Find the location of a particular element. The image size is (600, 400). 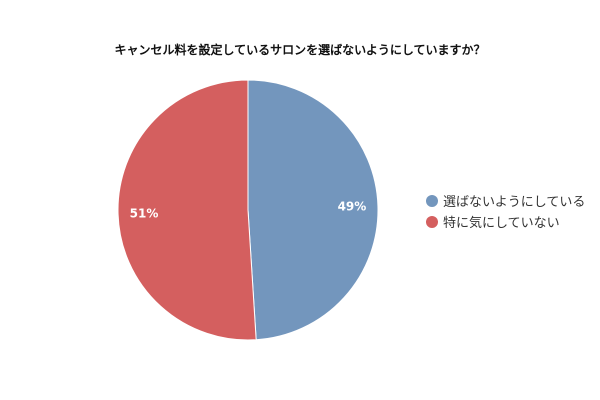

legend: 選ばないようにしている 特に気にしていない is located at coordinates (505, 211).